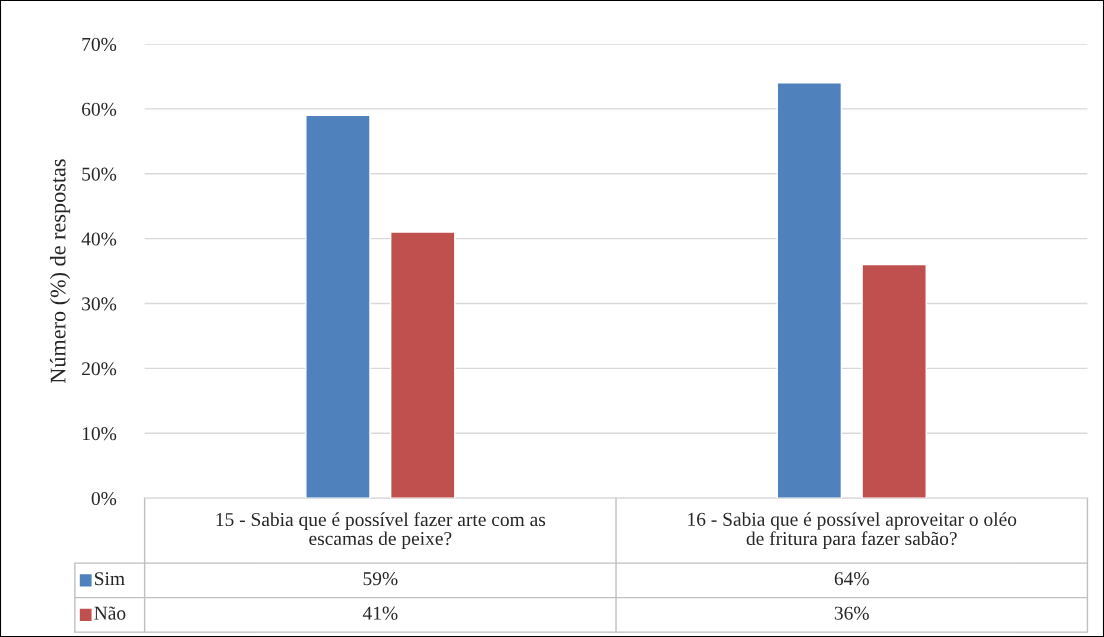 The image size is (1104, 637). What do you see at coordinates (380, 613) in the screenshot?
I see `data-label: 41%` at bounding box center [380, 613].